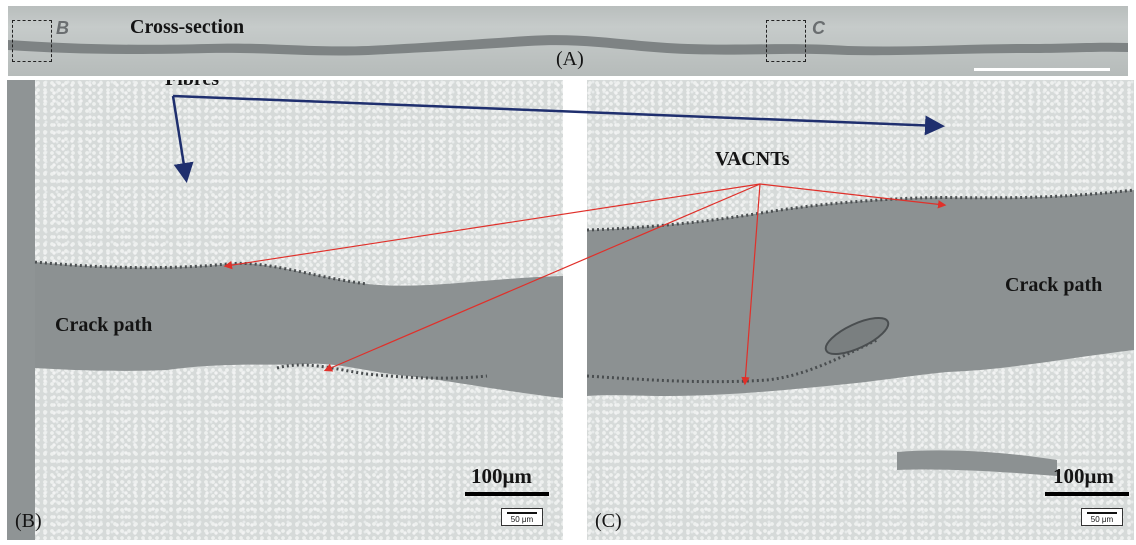 The image size is (1136, 545). Describe the element at coordinates (608, 521) in the screenshot. I see `panel-c-caption: (C)` at that location.